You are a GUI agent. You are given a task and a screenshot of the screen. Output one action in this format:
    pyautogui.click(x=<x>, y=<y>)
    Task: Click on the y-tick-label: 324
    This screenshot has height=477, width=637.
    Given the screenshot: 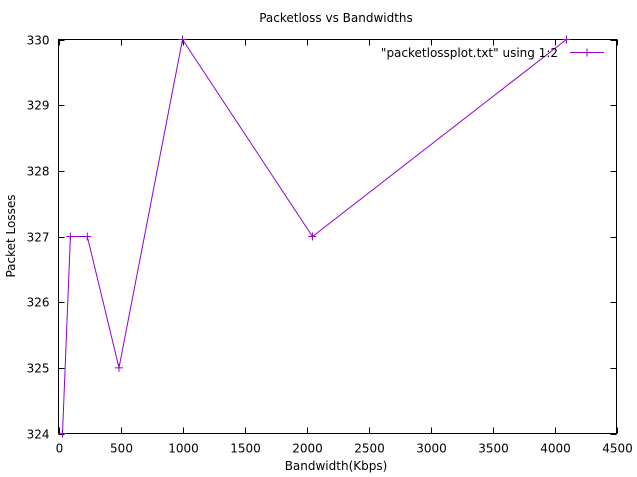 What is the action you would take?
    pyautogui.click(x=38, y=435)
    